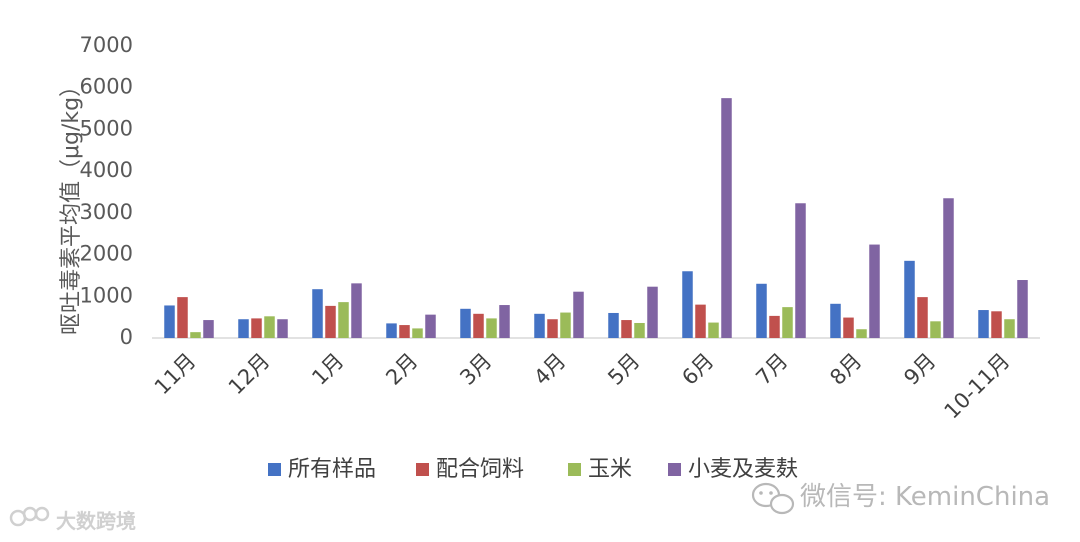 This screenshot has width=1080, height=542. Describe the element at coordinates (126, 337) in the screenshot. I see `y-tick-label: 0` at that location.